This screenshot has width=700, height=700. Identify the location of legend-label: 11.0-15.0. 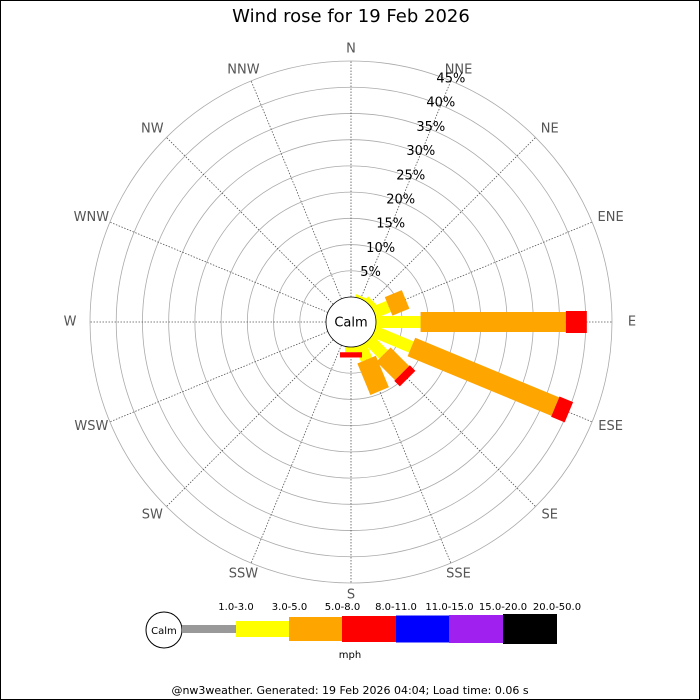
(449, 607).